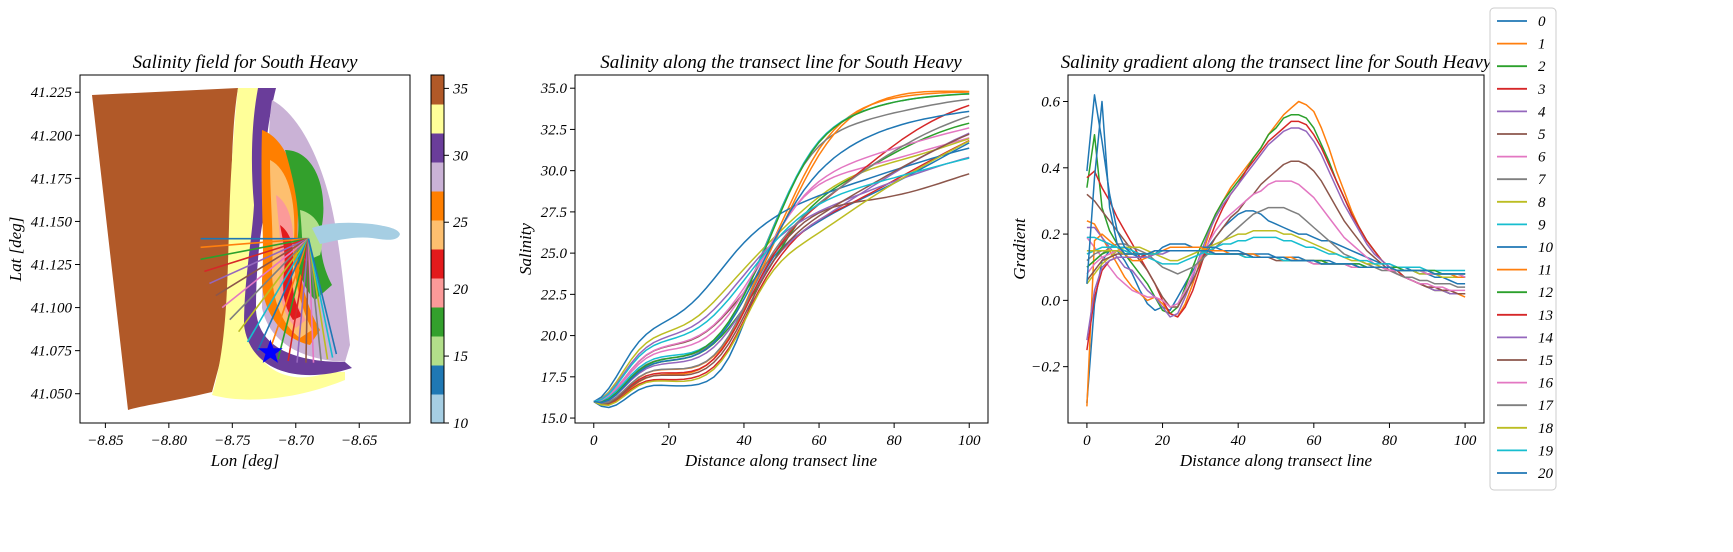 Image resolution: width=1733 pixels, height=552 pixels. I want to click on legend-label-15: 15, so click(1546, 361).